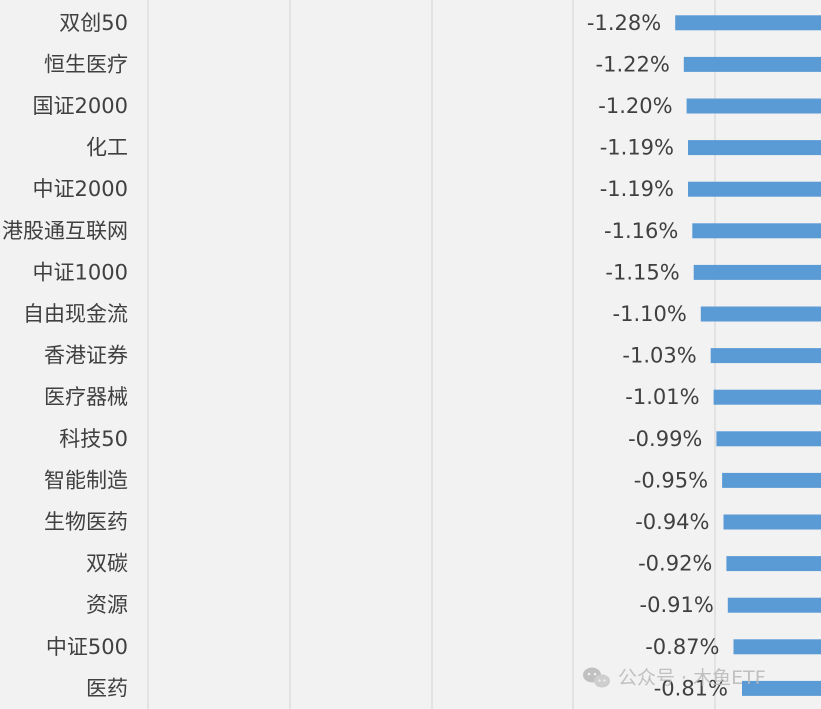 This screenshot has width=821, height=709. Describe the element at coordinates (87, 647) in the screenshot. I see `category-label: 中证500` at that location.